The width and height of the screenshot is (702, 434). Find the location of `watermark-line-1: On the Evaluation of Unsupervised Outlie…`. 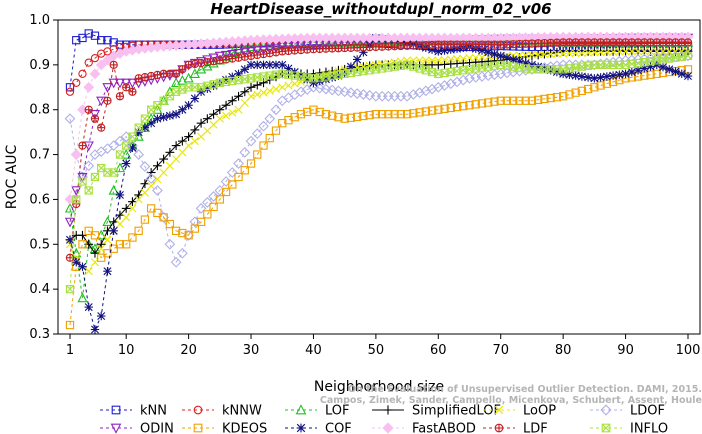

watermark-line-1: On the Evaluation of Unsupervised Outlie… is located at coordinates (525, 389).